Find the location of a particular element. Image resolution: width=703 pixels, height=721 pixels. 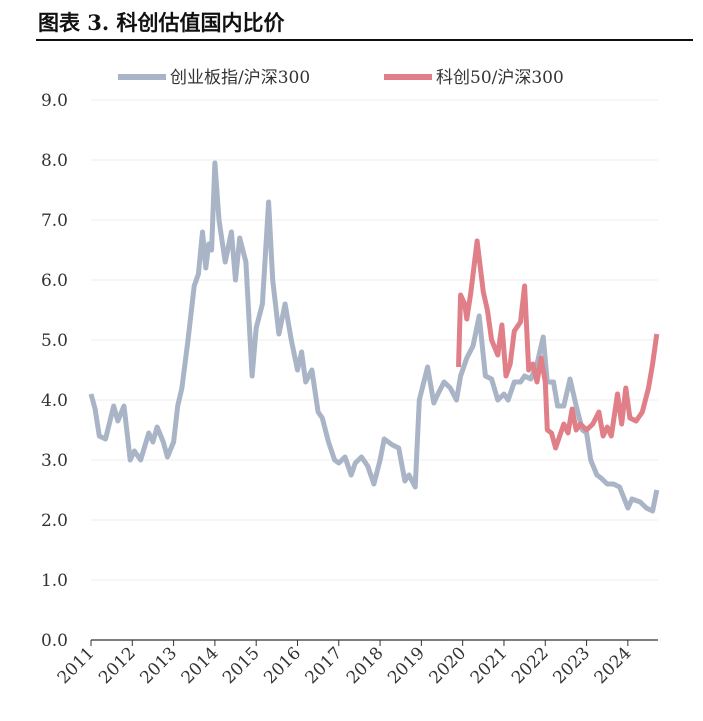

x-tick-label: 2023 is located at coordinates (571, 665).